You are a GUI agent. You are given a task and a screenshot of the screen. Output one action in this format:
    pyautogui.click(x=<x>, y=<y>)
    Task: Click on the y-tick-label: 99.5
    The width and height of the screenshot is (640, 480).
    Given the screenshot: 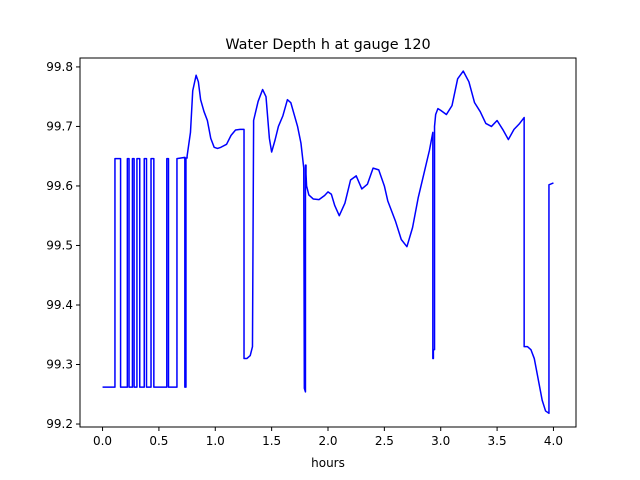 What is the action you would take?
    pyautogui.click(x=59, y=245)
    